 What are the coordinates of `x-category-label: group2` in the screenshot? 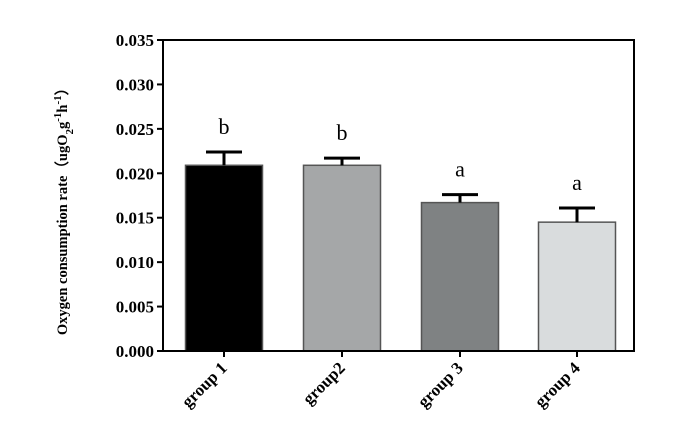 It's located at (324, 383).